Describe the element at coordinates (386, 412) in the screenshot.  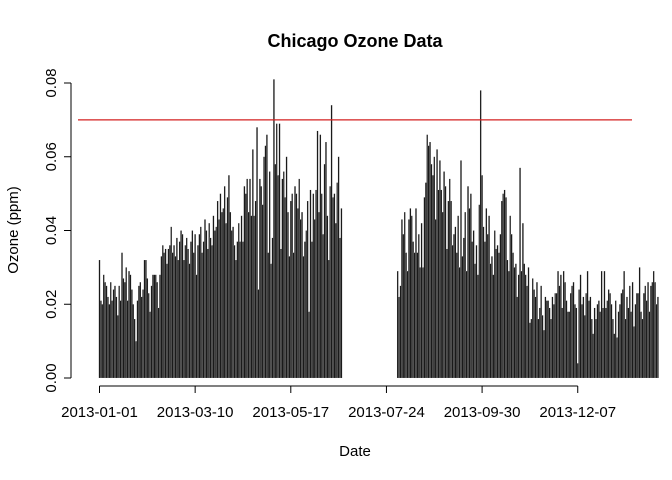
I see `x-tick-label: 2013-07-24` at that location.